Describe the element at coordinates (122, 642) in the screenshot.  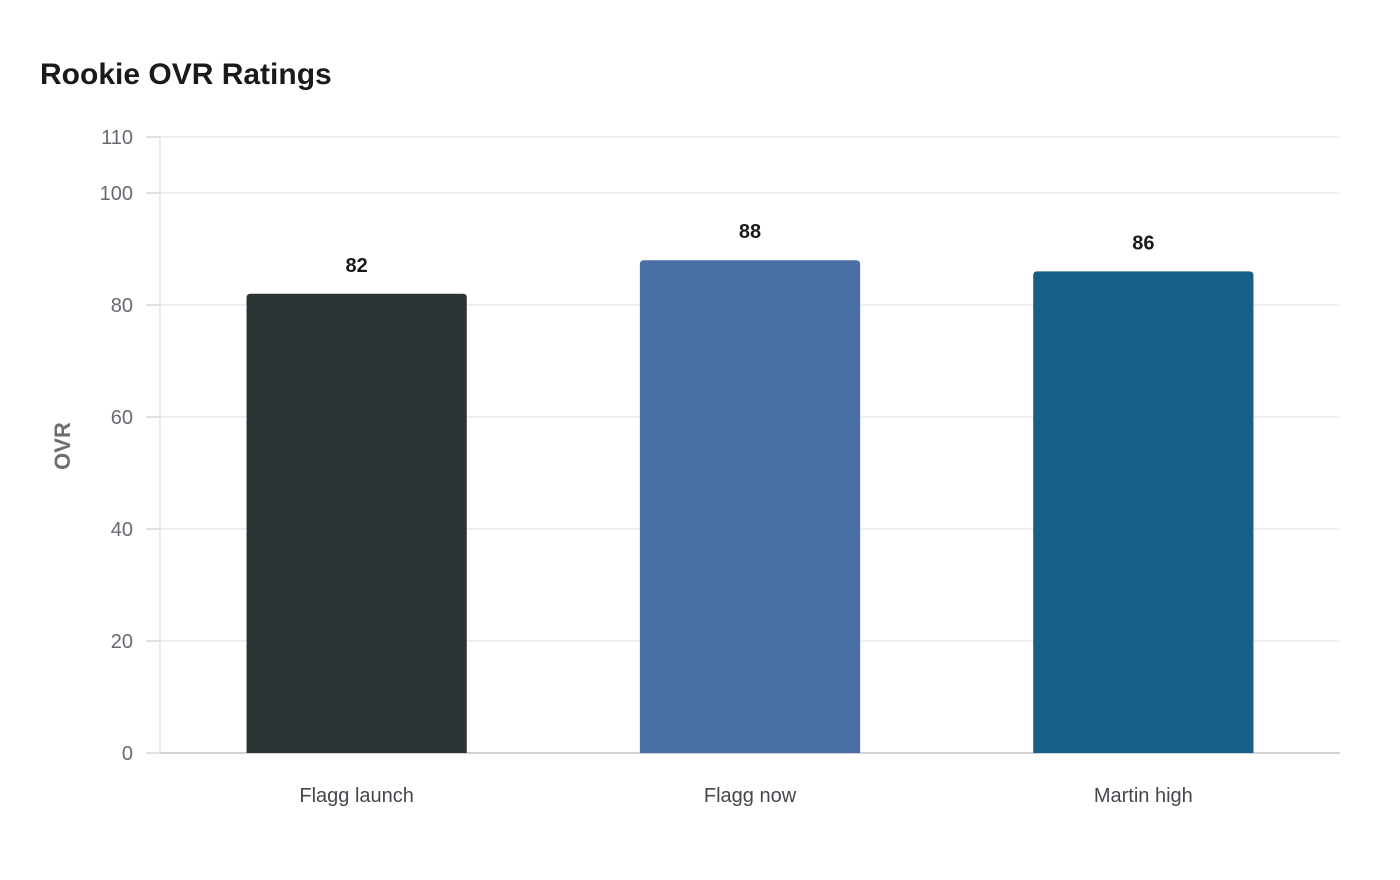
I see `y-tick-label: 20` at that location.